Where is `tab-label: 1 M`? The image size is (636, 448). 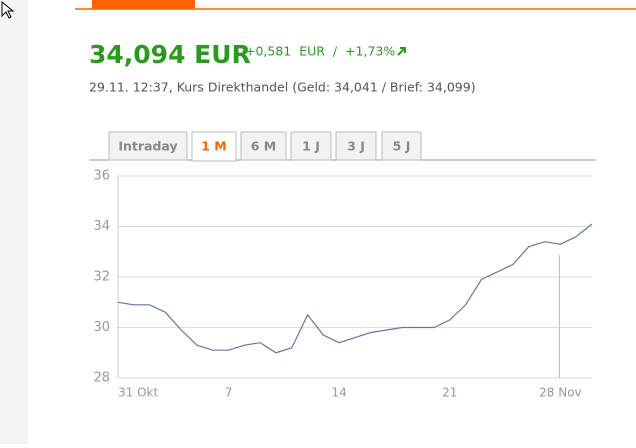 tab-label: 1 M is located at coordinates (214, 146).